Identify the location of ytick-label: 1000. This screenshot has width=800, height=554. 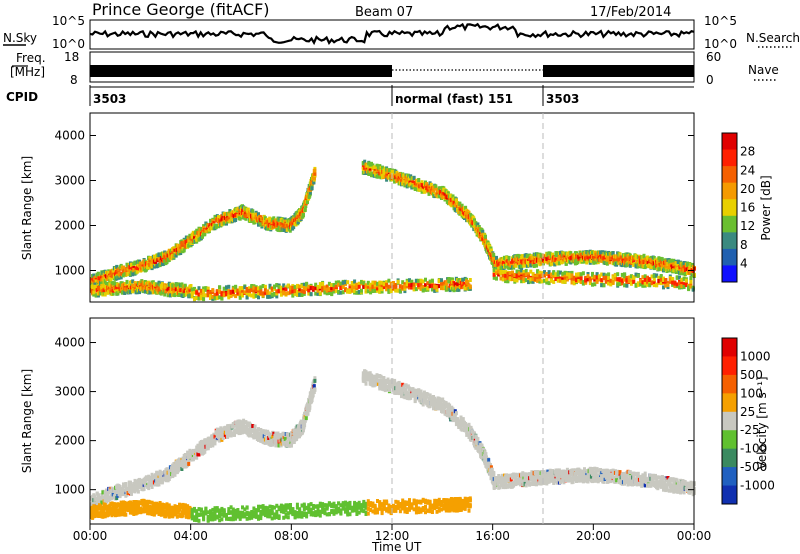
(69, 271).